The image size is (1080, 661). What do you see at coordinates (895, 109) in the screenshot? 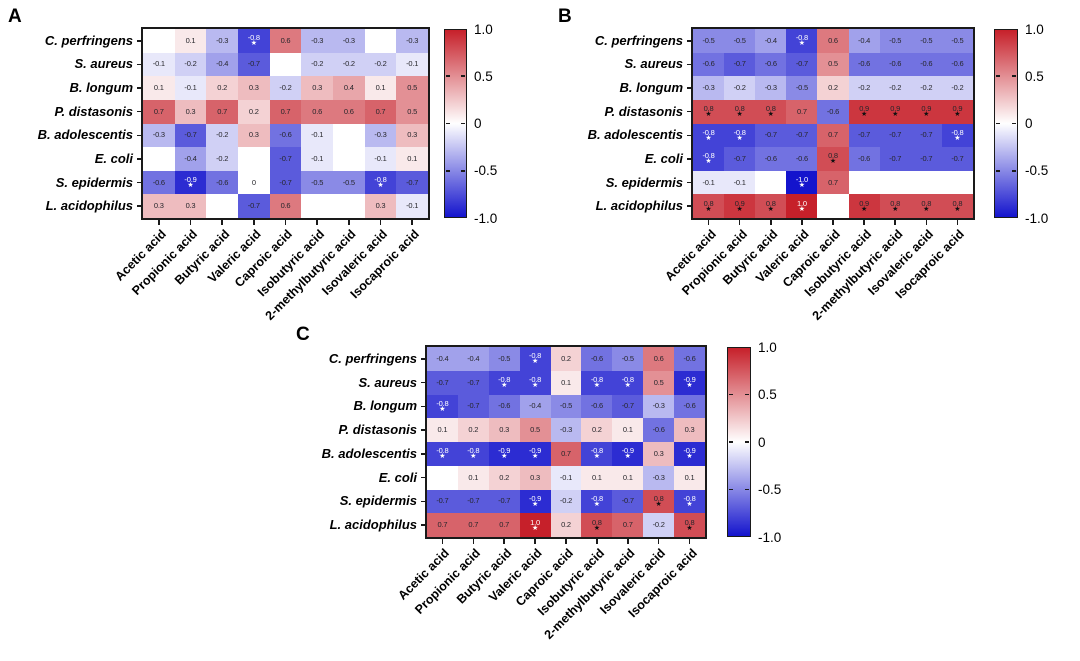
I see `cell-value: 0.9` at bounding box center [895, 109].